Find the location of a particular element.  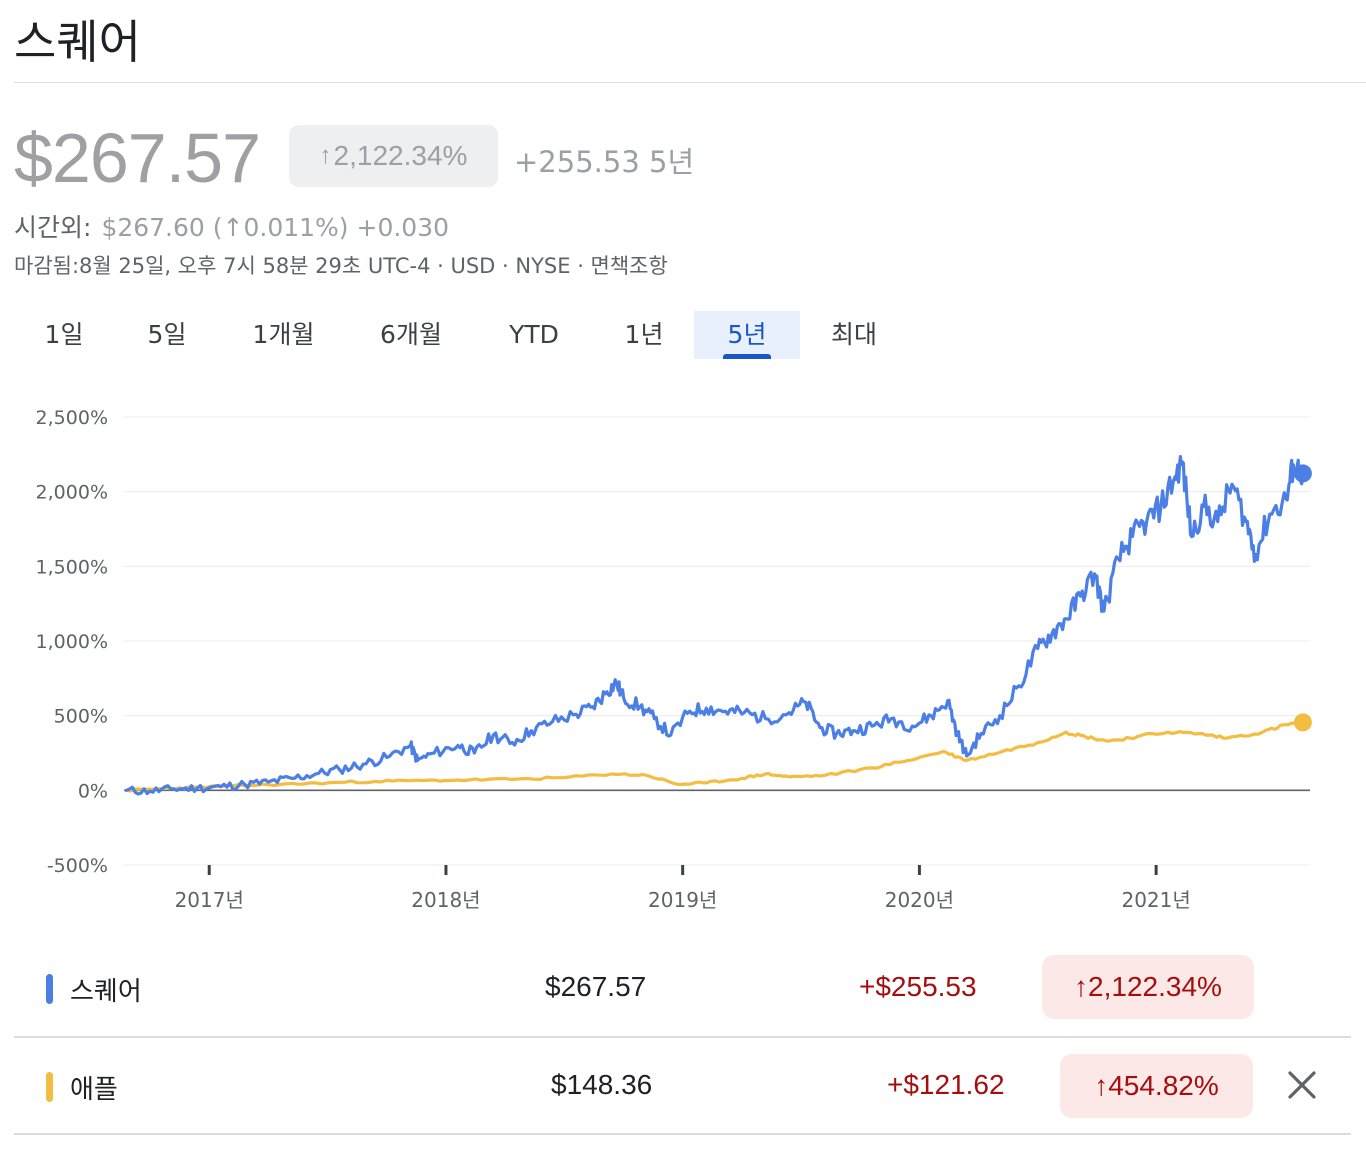

legend-percent-badge: ↑2,122.34% is located at coordinates (1148, 987).